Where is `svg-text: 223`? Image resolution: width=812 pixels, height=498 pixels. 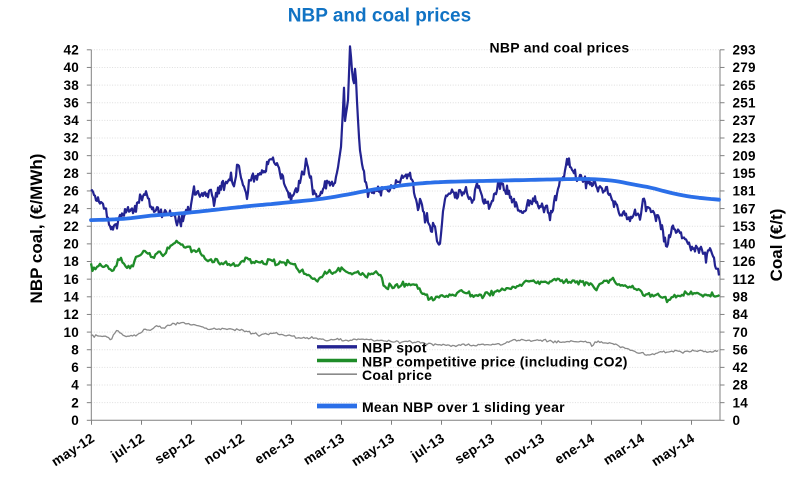 svg-text: 223 is located at coordinates (745, 138).